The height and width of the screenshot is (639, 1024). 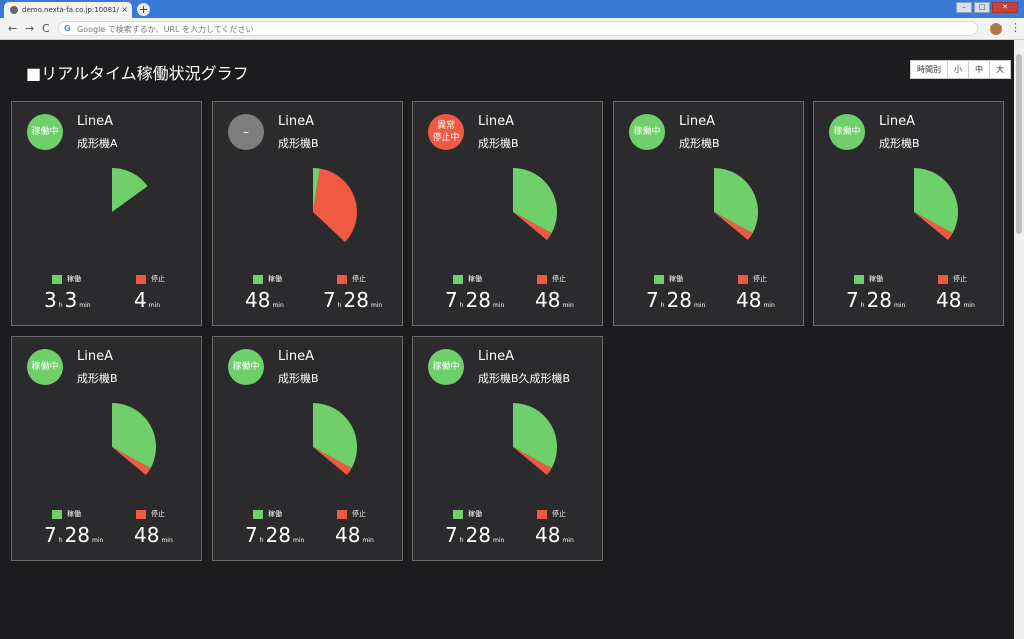 What do you see at coordinates (97, 143) in the screenshot?
I see `machine-name: 成形機A` at bounding box center [97, 143].